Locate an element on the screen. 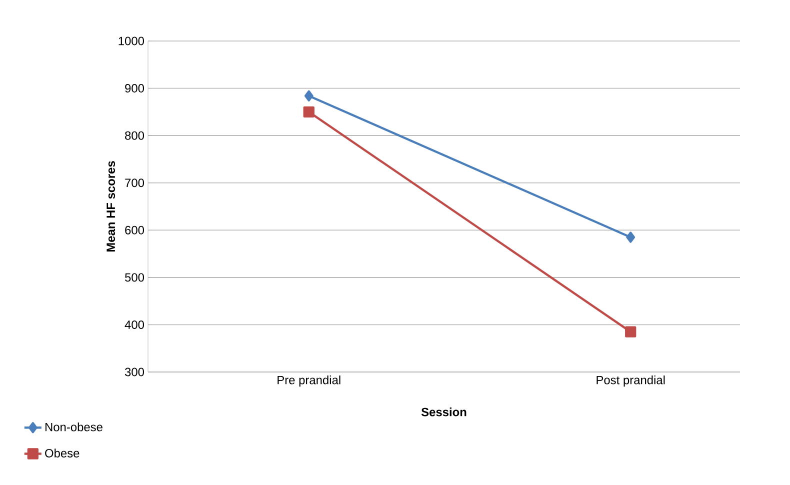 Image resolution: width=790 pixels, height=485 pixels. y-tick-label: 500 is located at coordinates (134, 277).